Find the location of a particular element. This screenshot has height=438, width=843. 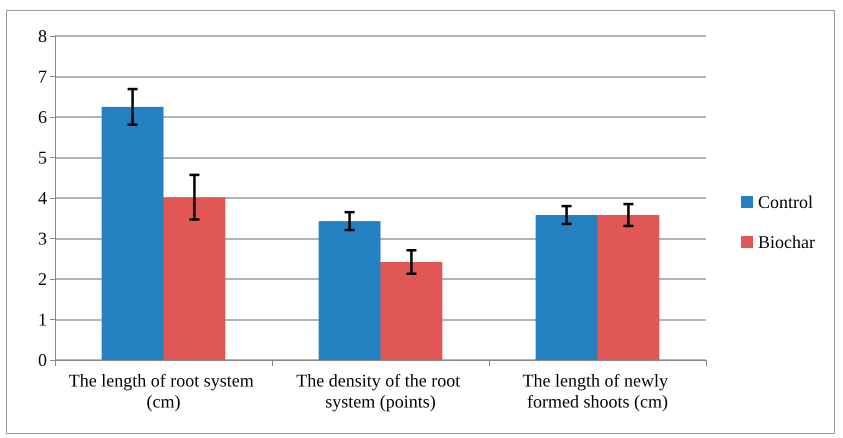

legend-label: Control is located at coordinates (786, 202).